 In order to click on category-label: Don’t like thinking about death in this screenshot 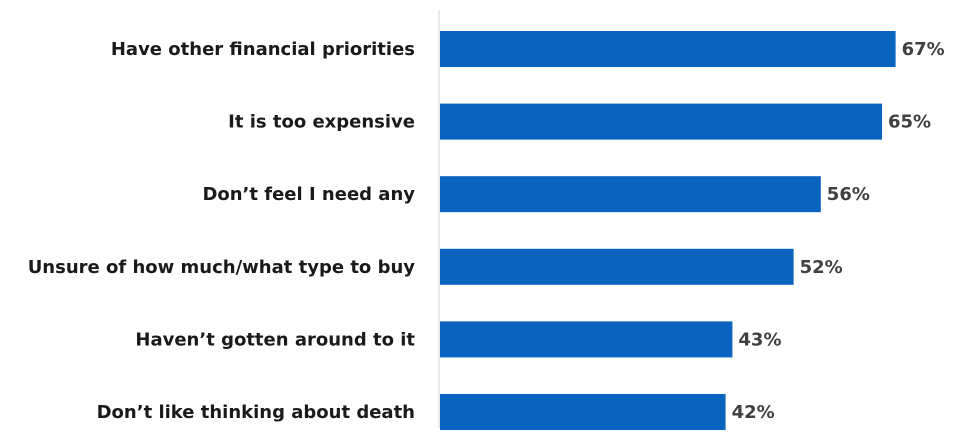, I will do `click(256, 412)`.